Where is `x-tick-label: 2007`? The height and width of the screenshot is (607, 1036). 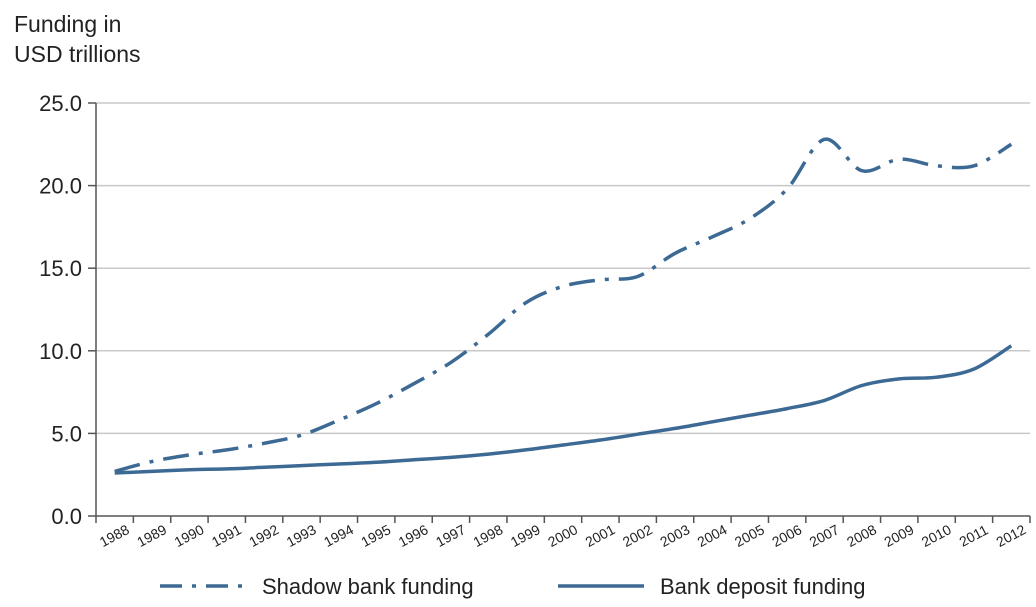
x-tick-label: 2007 is located at coordinates (824, 535).